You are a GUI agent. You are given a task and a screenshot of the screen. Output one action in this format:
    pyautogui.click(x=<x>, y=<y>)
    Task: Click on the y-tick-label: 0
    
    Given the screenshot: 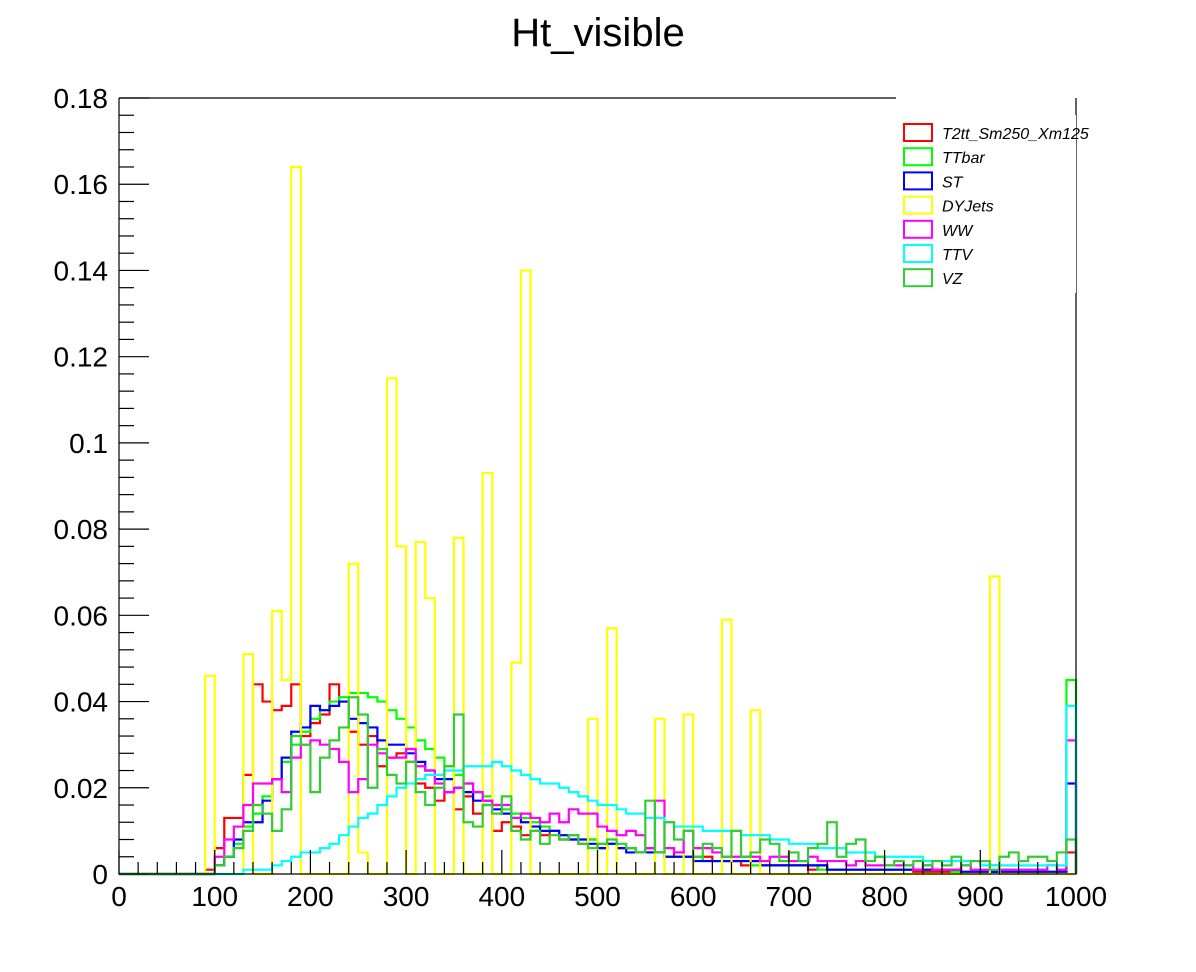 What is the action you would take?
    pyautogui.click(x=100, y=874)
    